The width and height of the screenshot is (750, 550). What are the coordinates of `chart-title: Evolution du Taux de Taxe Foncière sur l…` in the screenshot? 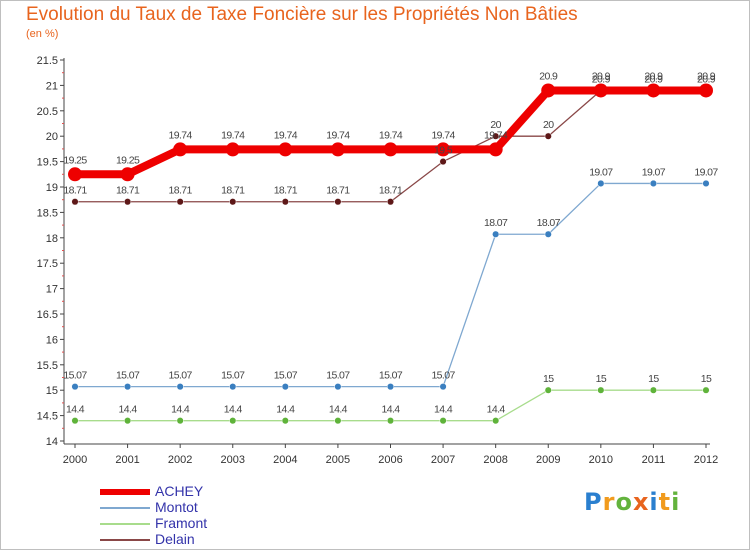 It's located at (302, 14).